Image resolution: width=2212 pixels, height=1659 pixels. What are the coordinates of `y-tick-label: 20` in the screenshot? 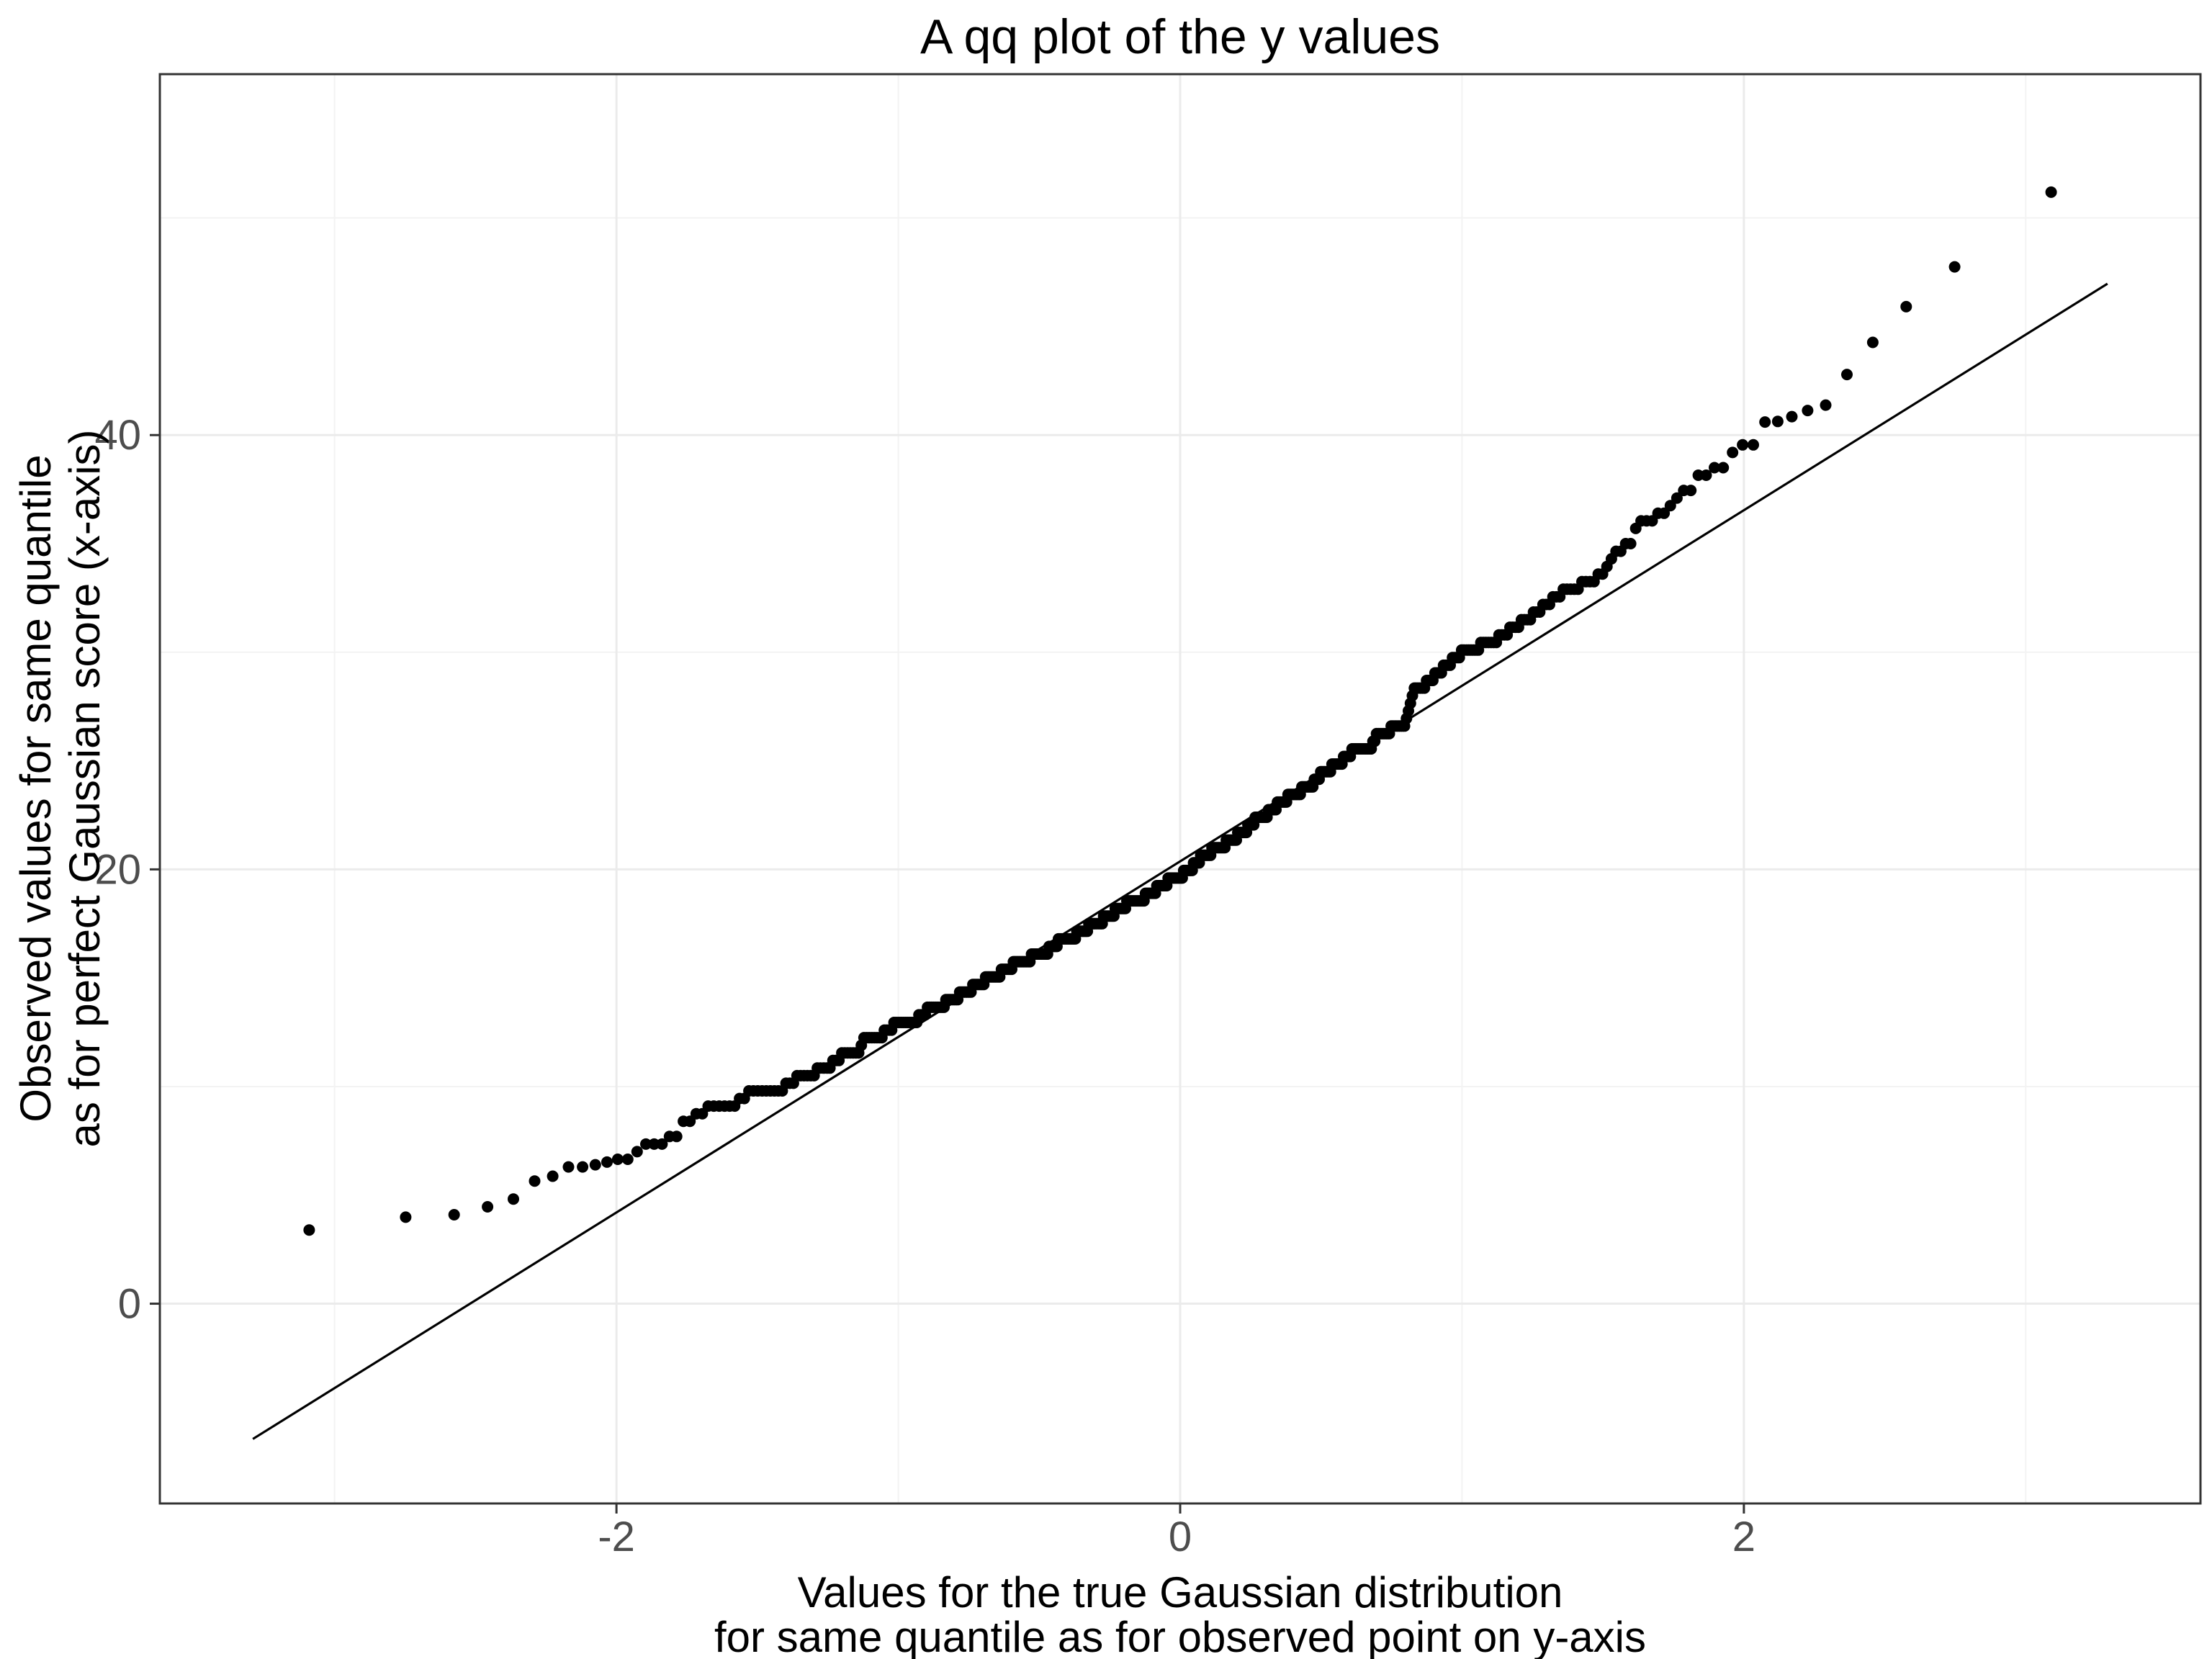 It's located at (118, 869).